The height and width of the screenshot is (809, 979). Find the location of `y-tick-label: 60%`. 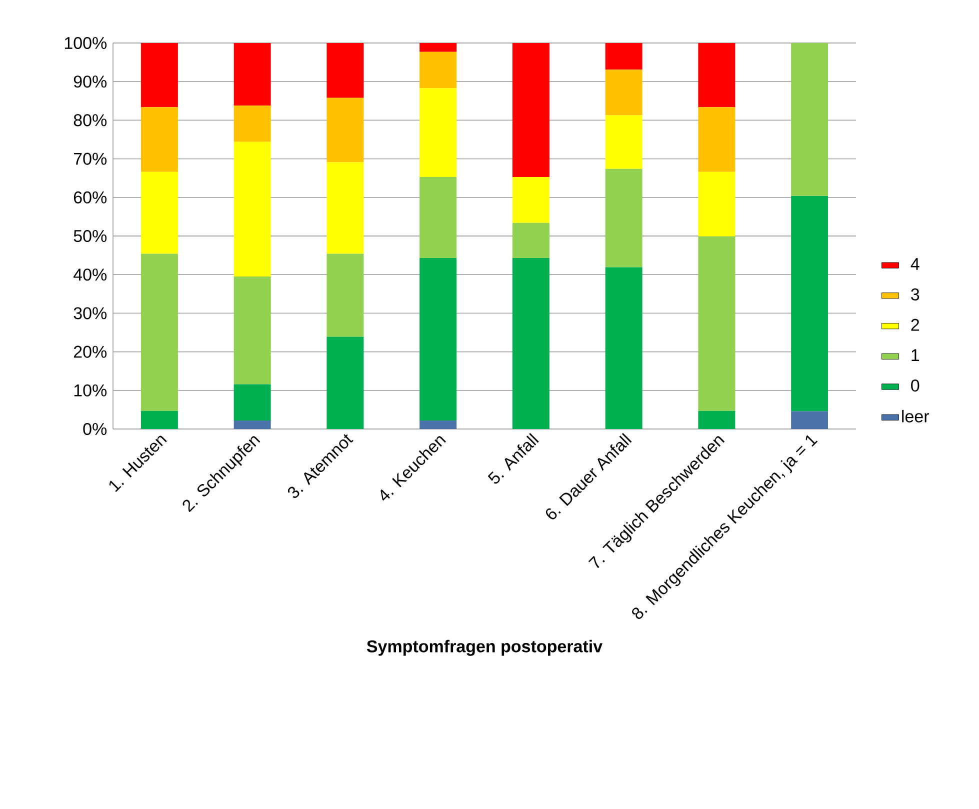

y-tick-label: 60% is located at coordinates (90, 197).